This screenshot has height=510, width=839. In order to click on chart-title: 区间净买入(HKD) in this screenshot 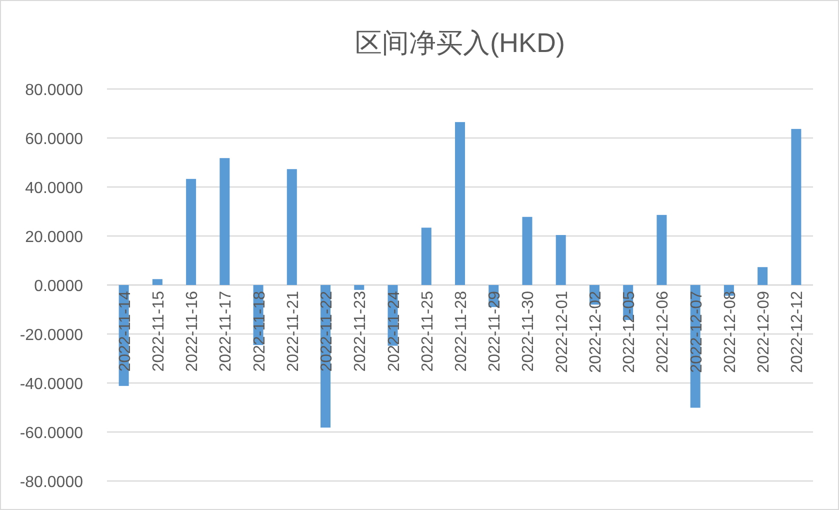, I will do `click(460, 43)`.